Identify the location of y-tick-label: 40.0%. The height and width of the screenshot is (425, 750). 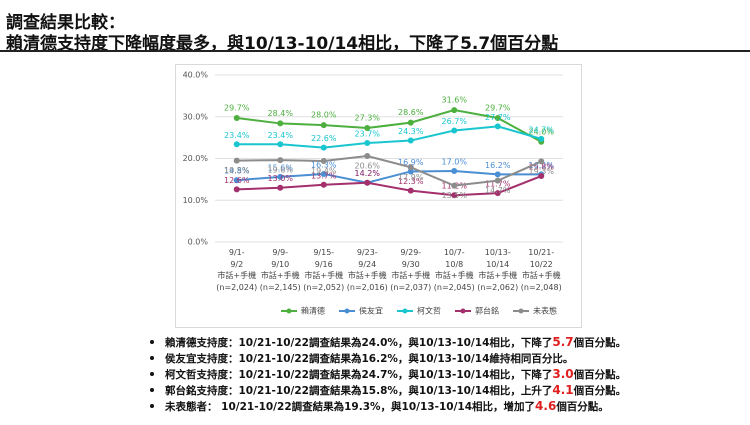
(196, 75).